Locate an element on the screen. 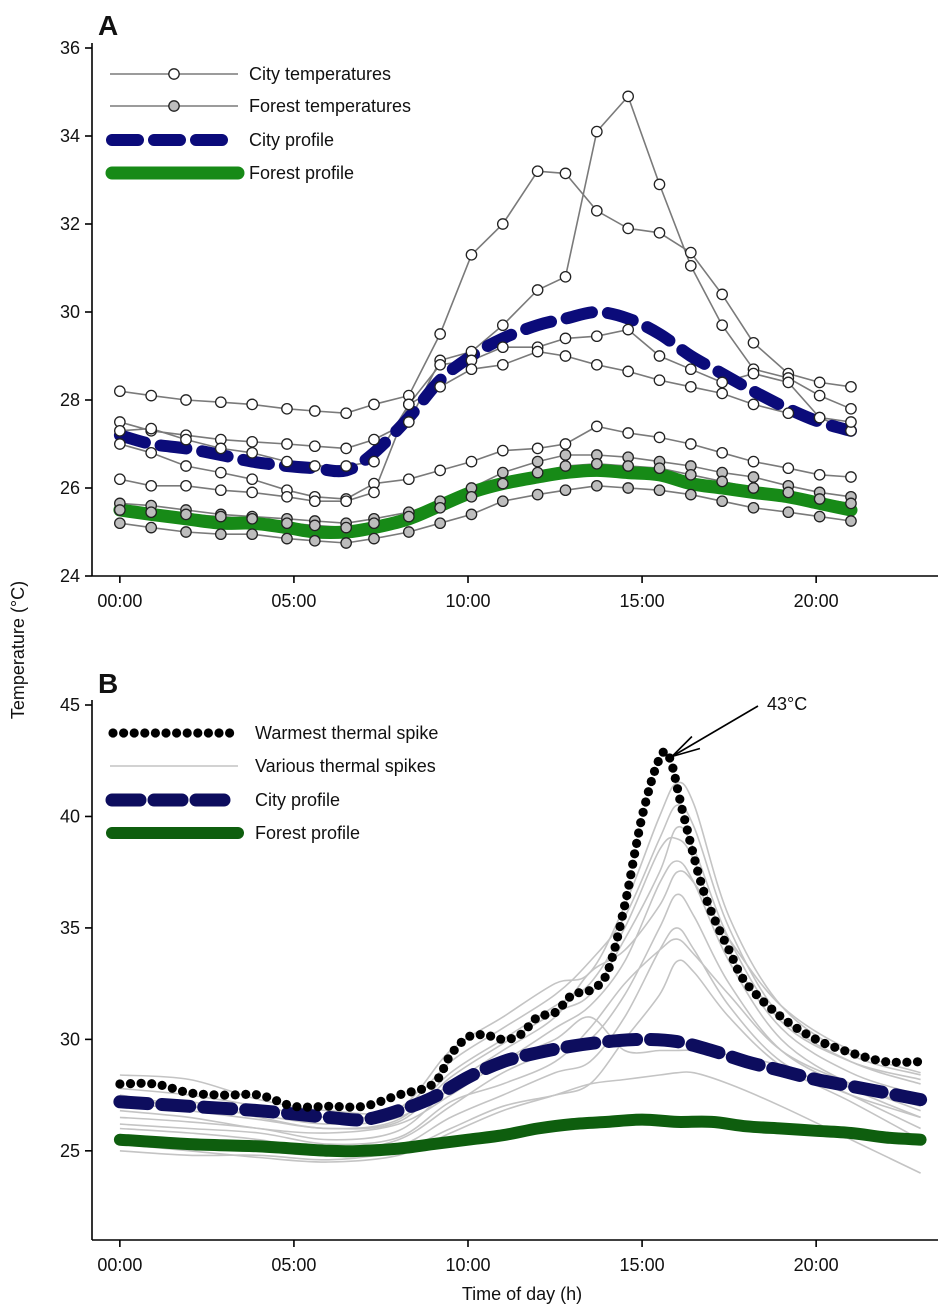 This screenshot has height=1306, width=940. legend-label: City profile is located at coordinates (297, 800).